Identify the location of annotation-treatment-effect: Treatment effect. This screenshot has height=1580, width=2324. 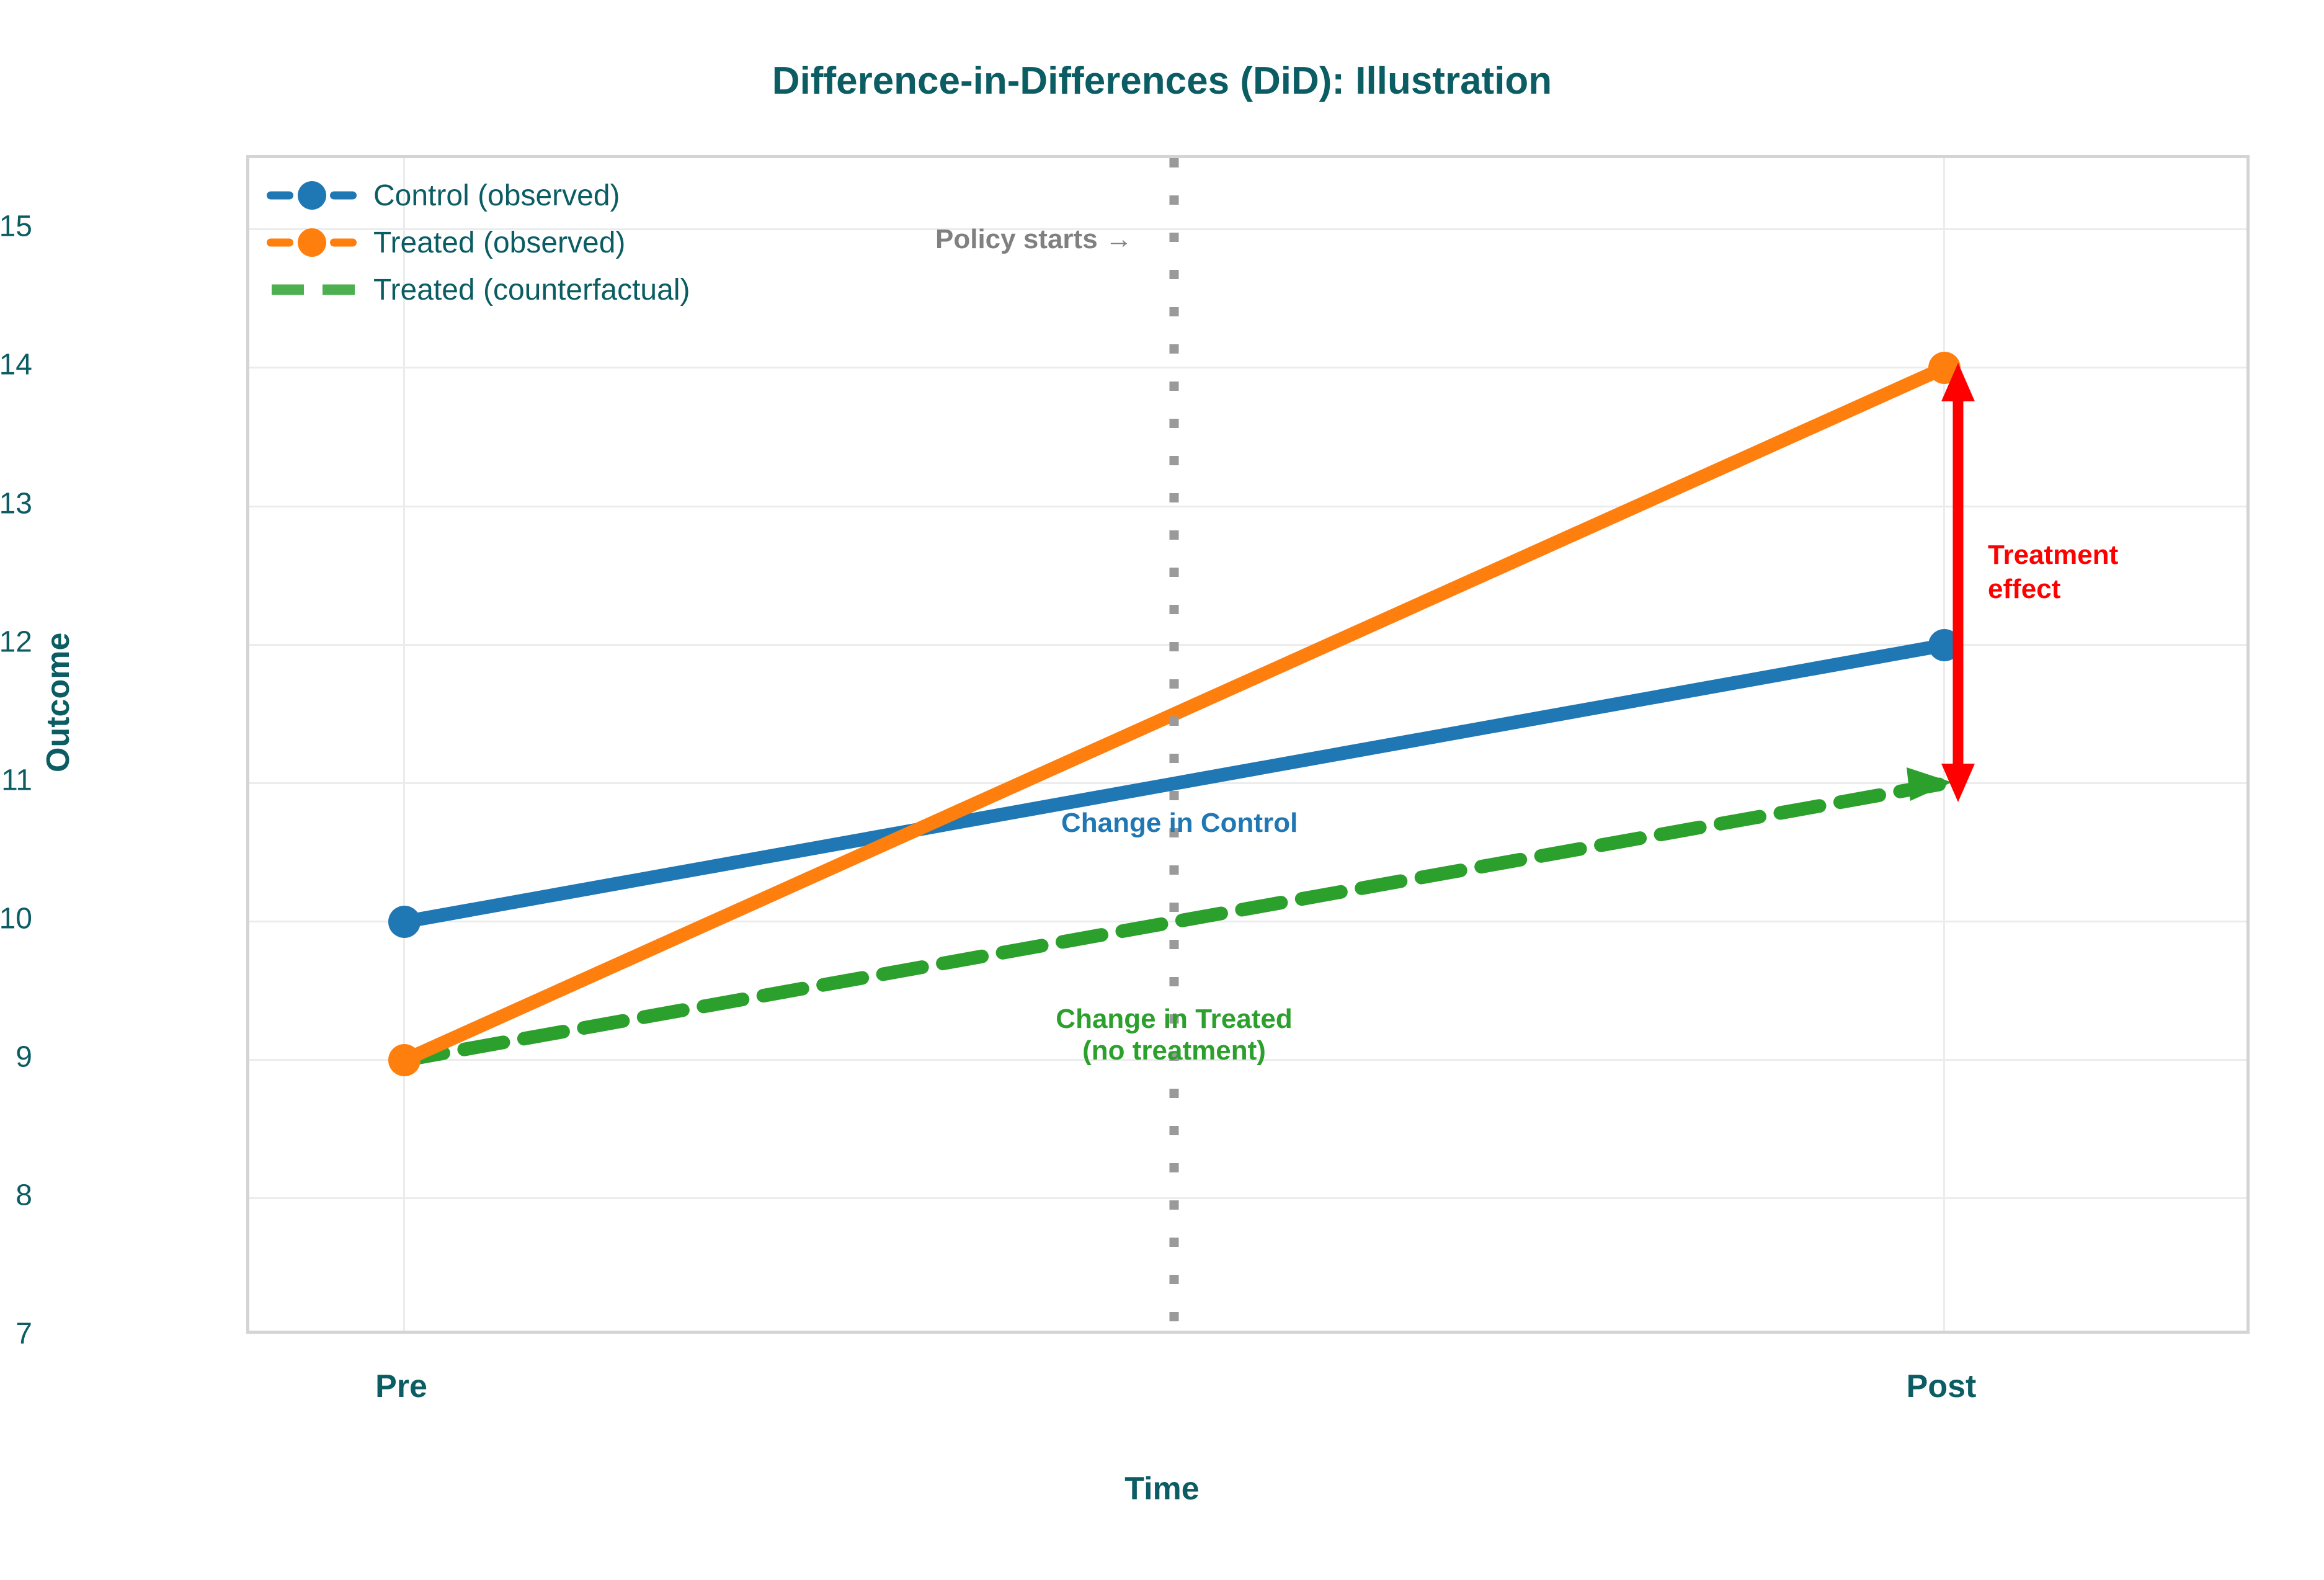
(2053, 572).